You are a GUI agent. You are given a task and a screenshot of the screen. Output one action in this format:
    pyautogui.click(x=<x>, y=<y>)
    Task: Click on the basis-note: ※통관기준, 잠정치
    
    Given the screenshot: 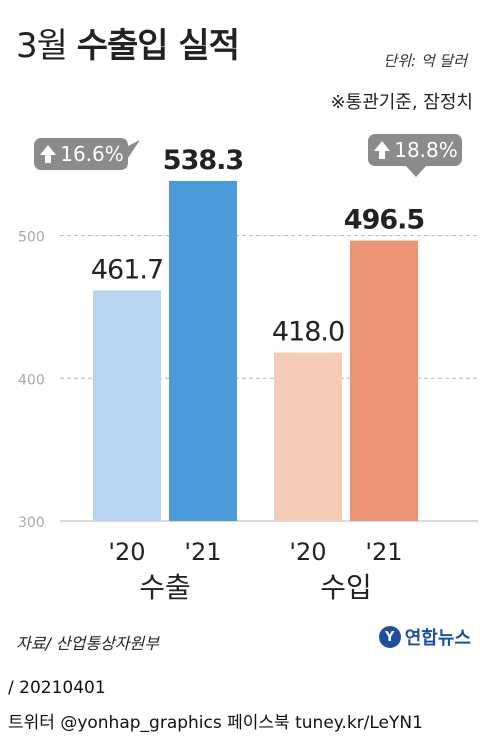 What is the action you would take?
    pyautogui.click(x=401, y=102)
    